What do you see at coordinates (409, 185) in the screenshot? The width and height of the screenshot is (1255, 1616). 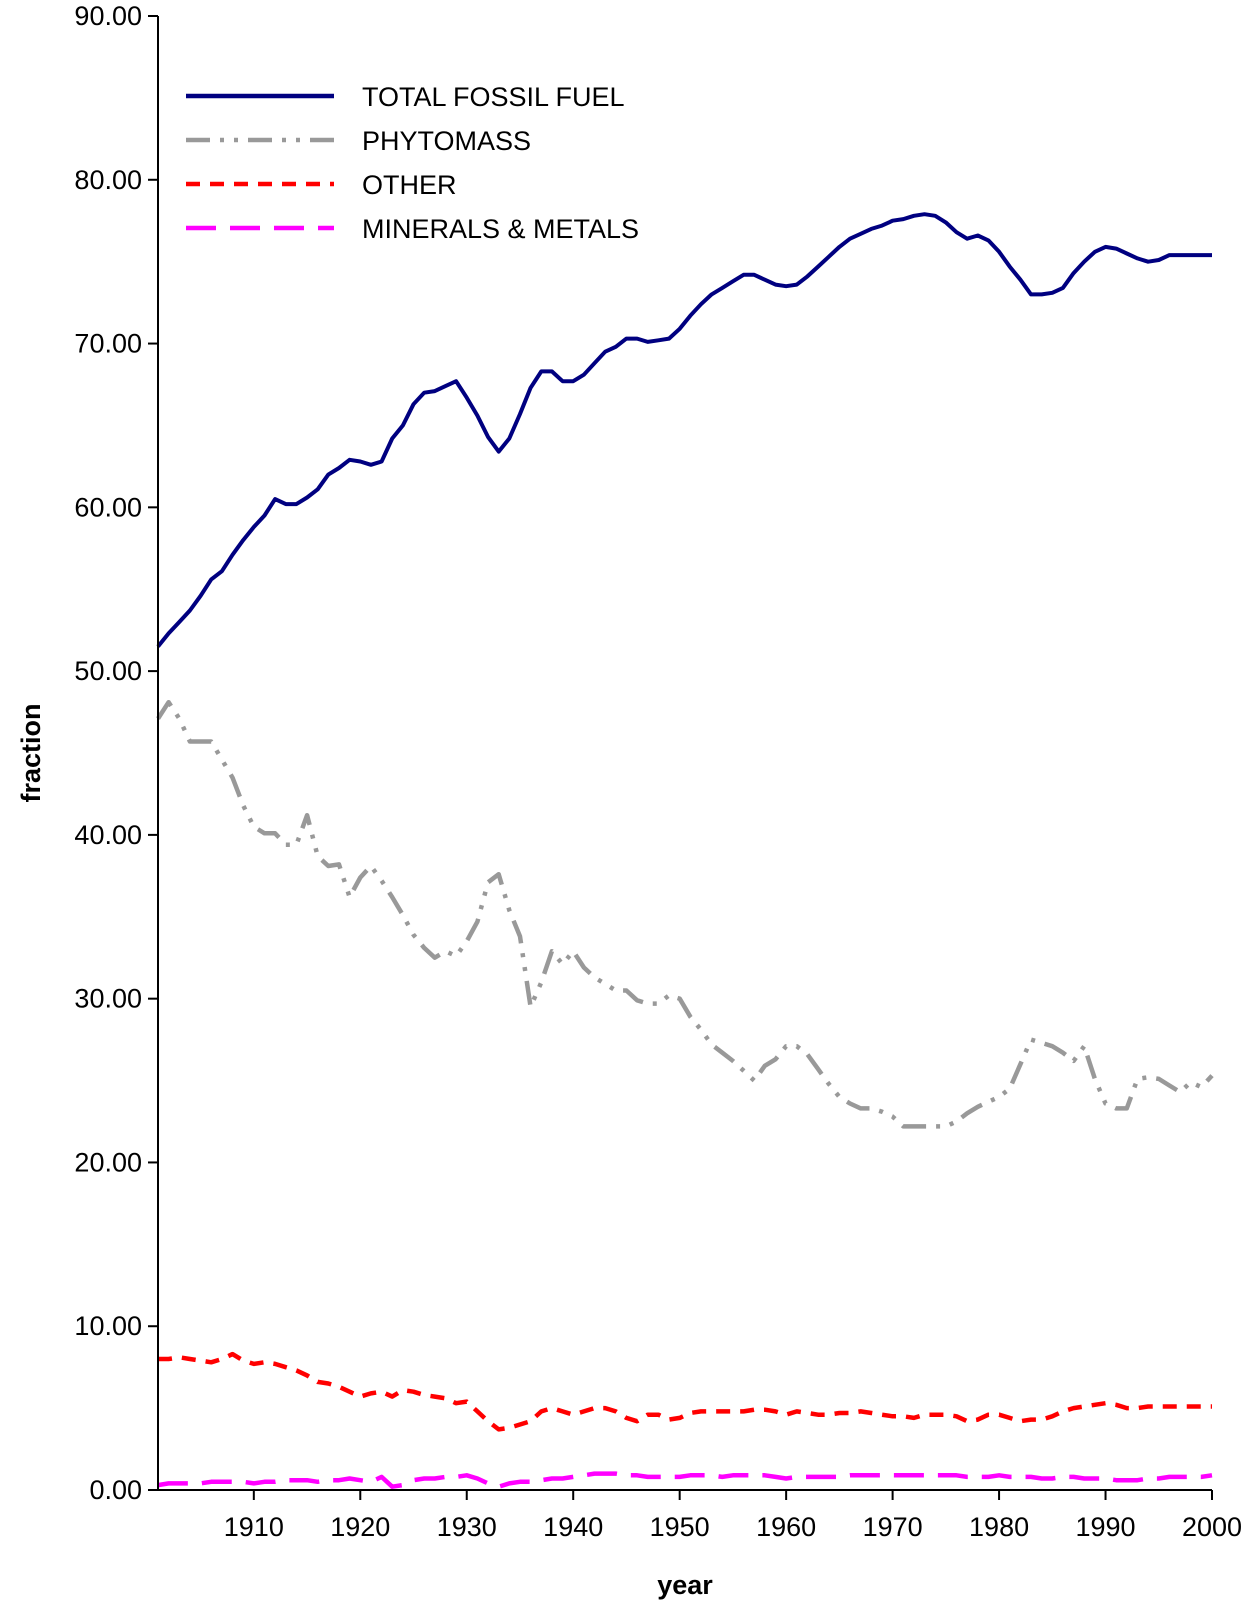 I see `legend-label: OTHER` at bounding box center [409, 185].